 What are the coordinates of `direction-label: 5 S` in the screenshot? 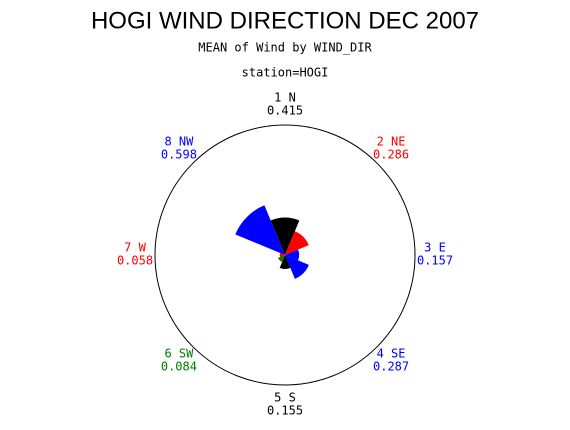 It's located at (285, 398).